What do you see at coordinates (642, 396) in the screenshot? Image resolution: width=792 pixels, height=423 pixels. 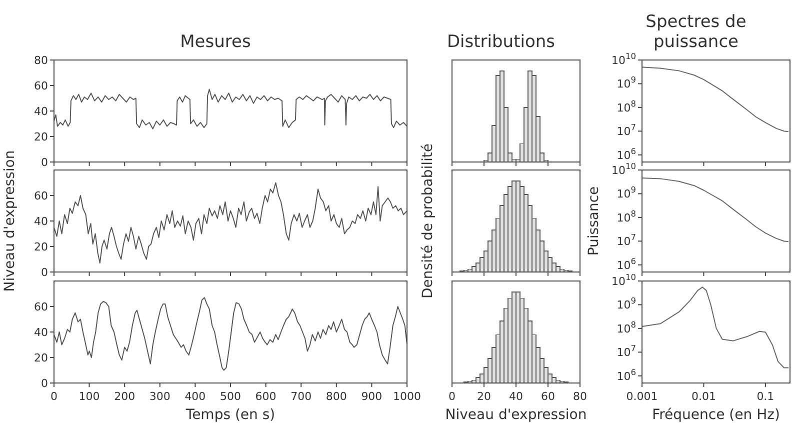 I see `x-tick-label: 0.001` at bounding box center [642, 396].